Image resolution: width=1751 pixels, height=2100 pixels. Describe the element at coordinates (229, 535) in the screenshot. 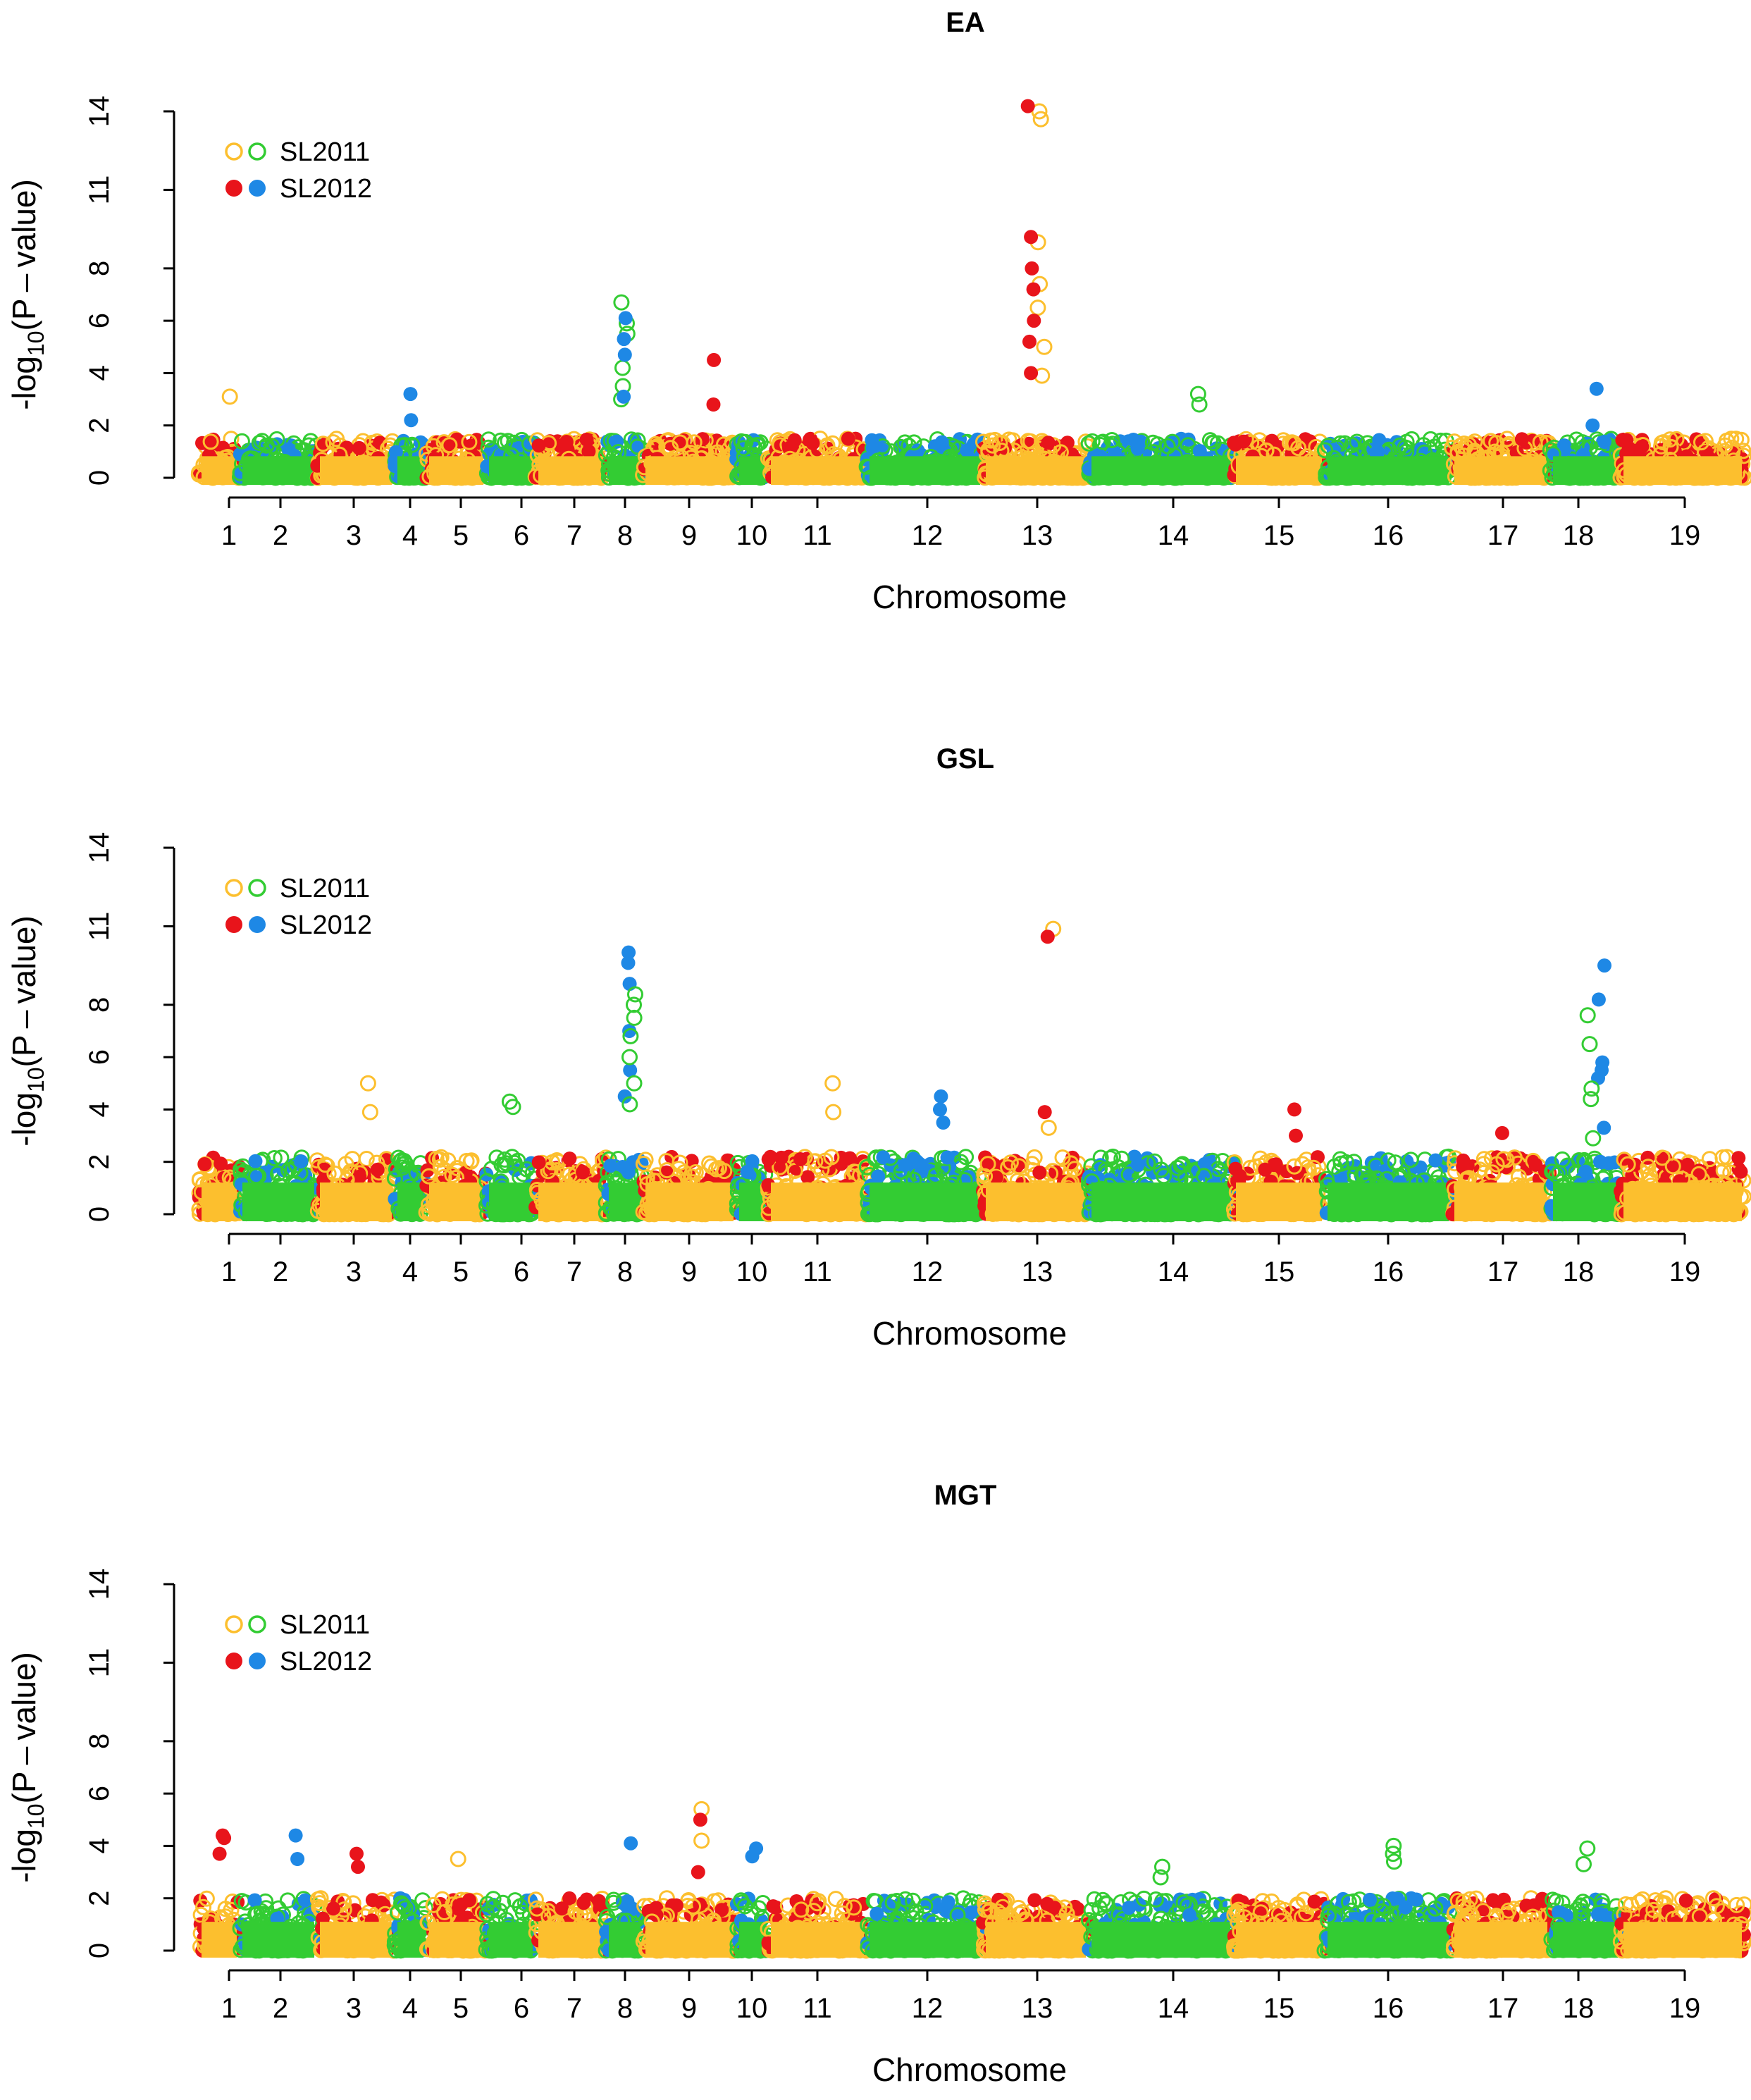

I see `x-tick-label: 1` at that location.